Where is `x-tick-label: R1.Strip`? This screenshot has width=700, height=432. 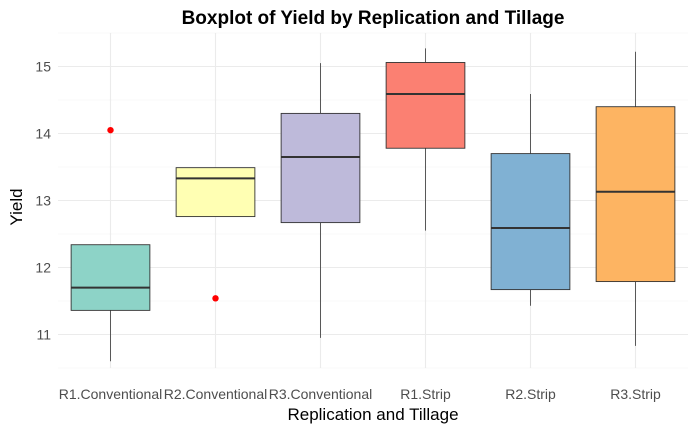 x-tick-label: R1.Strip is located at coordinates (425, 394).